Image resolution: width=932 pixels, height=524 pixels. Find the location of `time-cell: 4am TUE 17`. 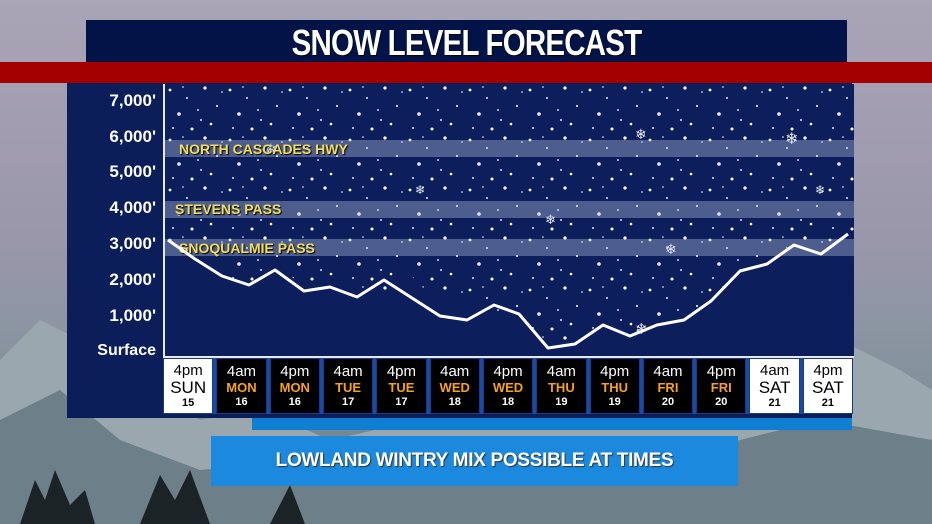

time-cell: 4am TUE 17 is located at coordinates (348, 386).